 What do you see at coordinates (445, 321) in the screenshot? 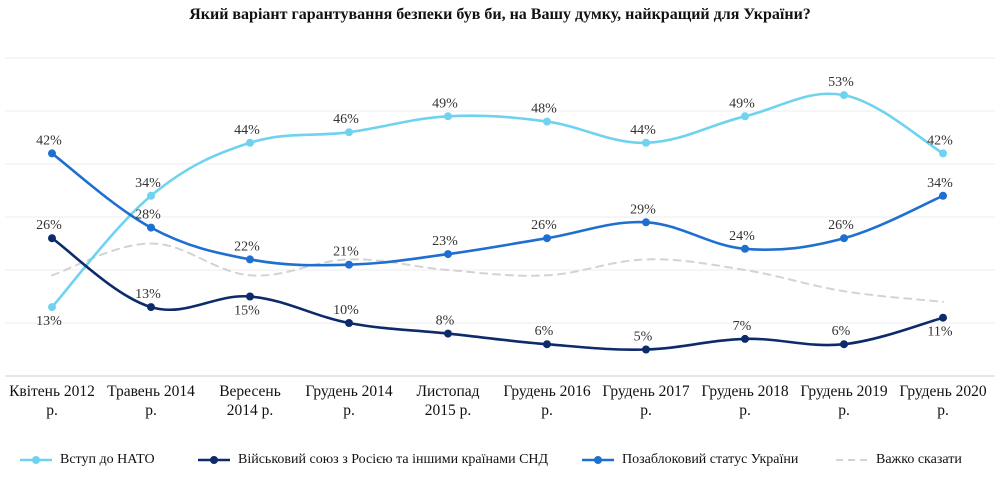
I see `data-label-s2-5: 8%` at bounding box center [445, 321].